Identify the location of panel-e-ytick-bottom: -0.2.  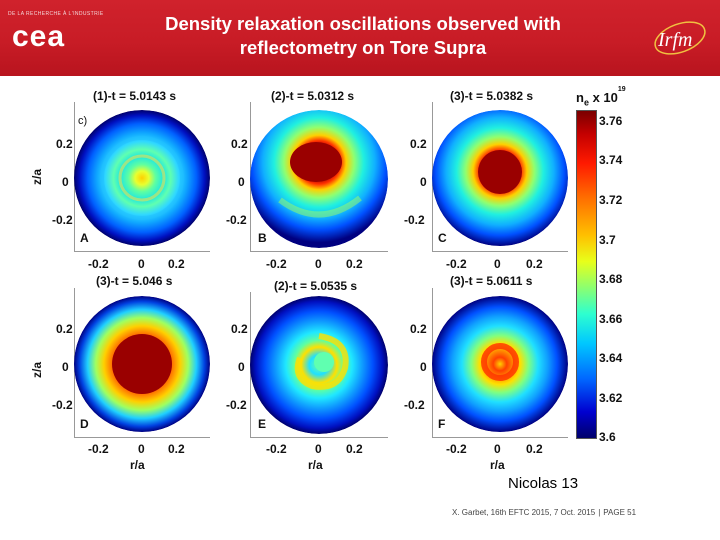
(236, 405).